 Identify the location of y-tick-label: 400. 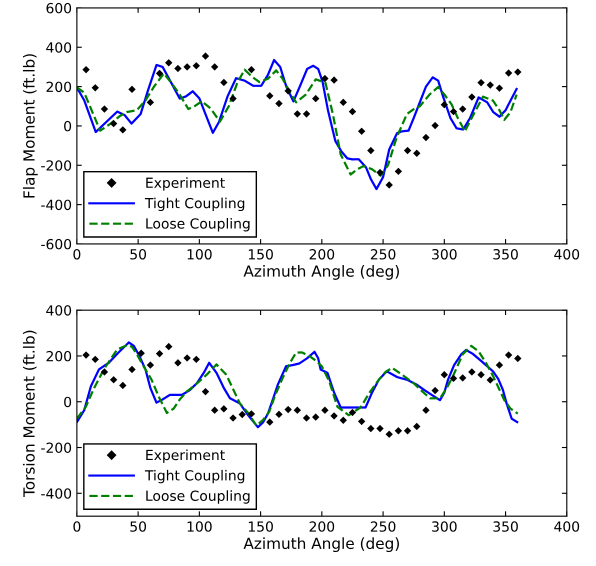
(59, 47).